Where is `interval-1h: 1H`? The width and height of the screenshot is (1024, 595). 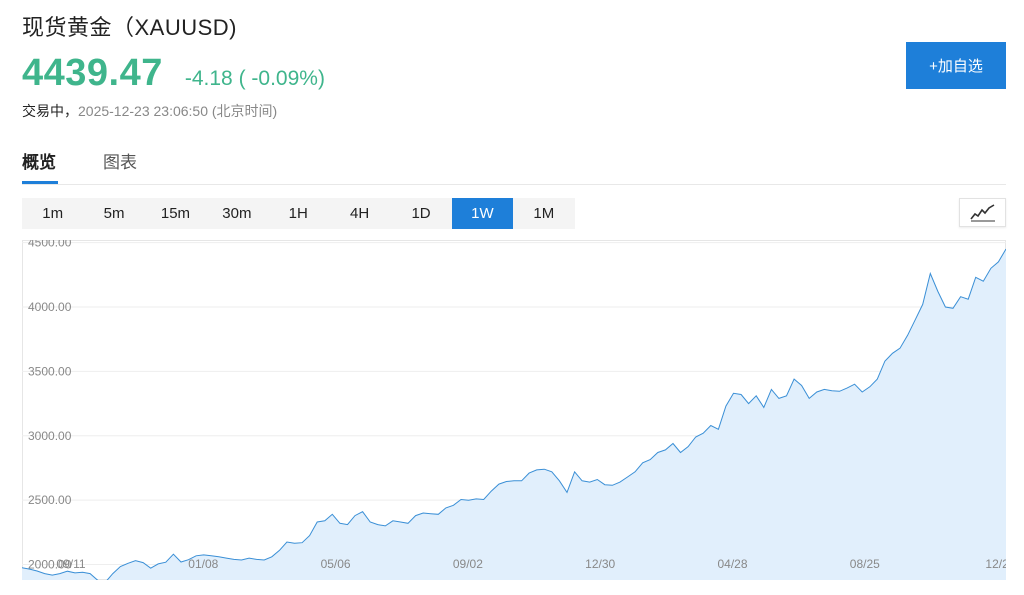 interval-1h: 1H is located at coordinates (298, 213).